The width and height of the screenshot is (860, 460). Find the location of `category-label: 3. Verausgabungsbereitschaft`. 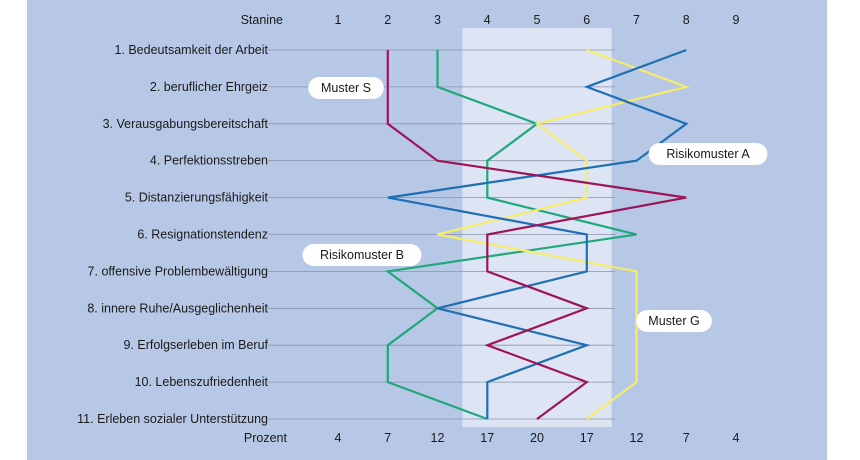

category-label: 3. Verausgabungsbereitschaft is located at coordinates (186, 124).